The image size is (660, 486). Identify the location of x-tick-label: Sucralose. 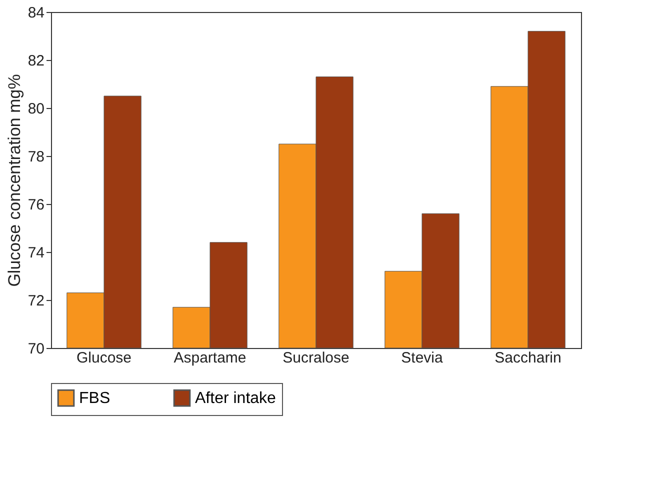
(316, 358).